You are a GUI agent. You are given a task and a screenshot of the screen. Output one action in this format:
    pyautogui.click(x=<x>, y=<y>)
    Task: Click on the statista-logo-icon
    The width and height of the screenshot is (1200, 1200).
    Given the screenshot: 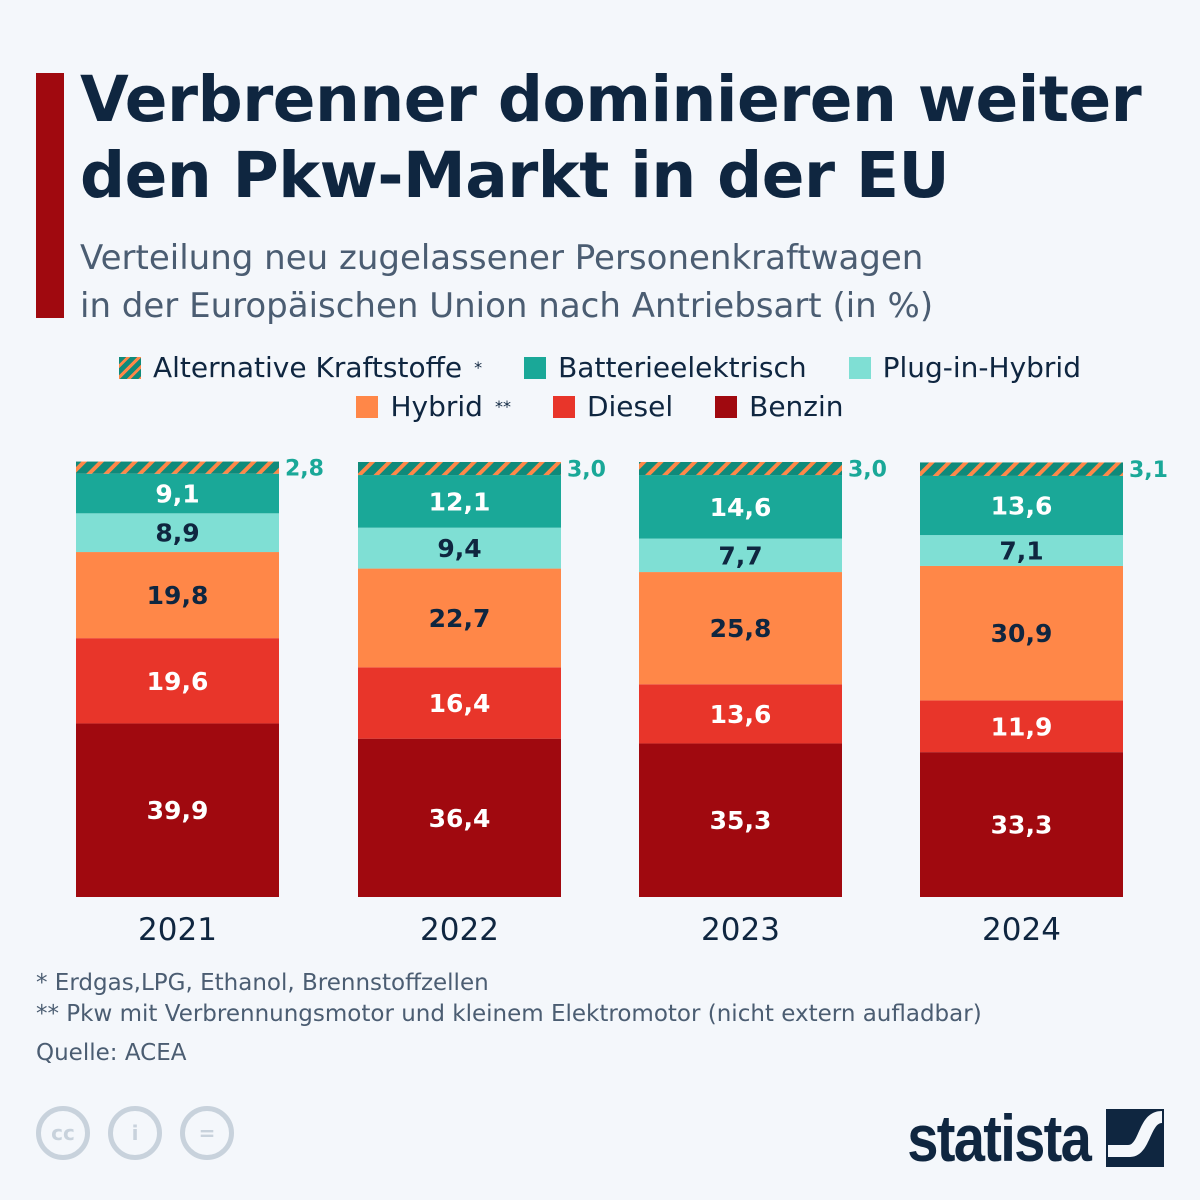 What is the action you would take?
    pyautogui.click(x=1135, y=1138)
    